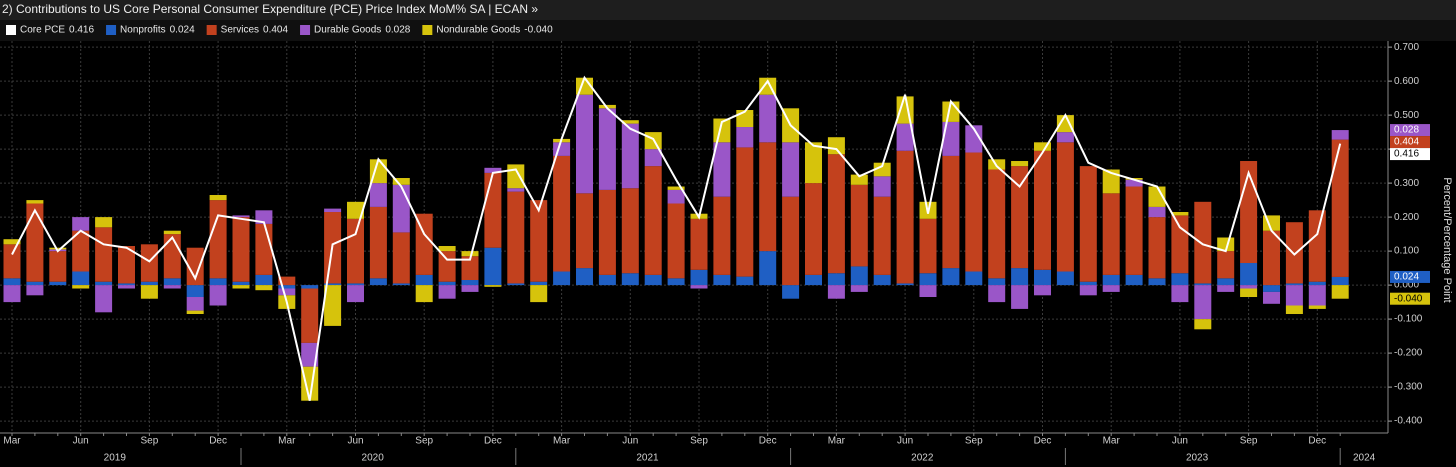  Describe the element at coordinates (1408, 353) in the screenshot. I see `y-tick-label: -0.200` at that location.